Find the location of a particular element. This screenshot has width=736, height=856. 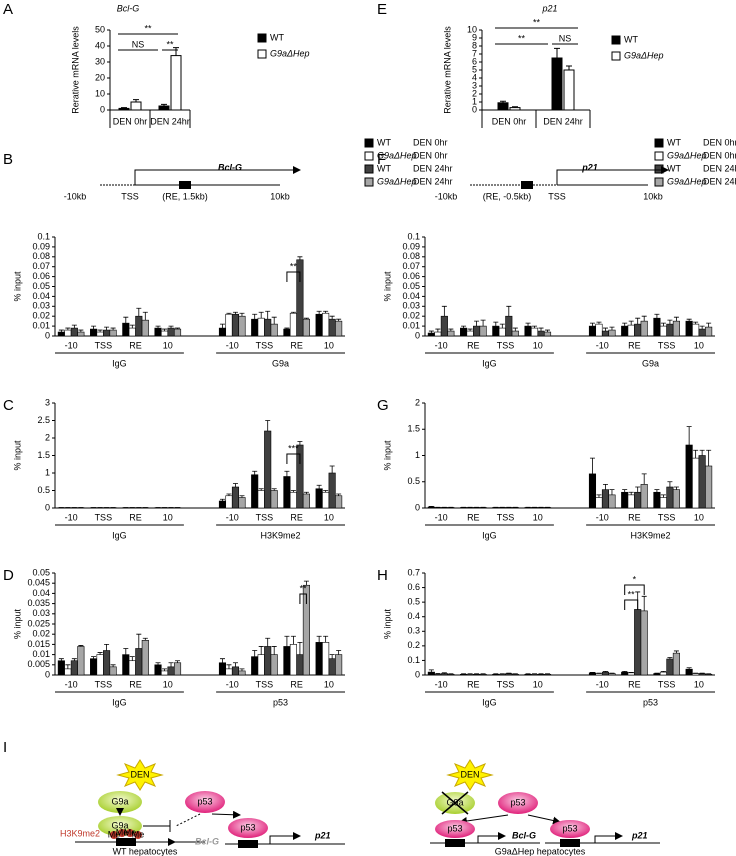

re-box is located at coordinates (527, 185).